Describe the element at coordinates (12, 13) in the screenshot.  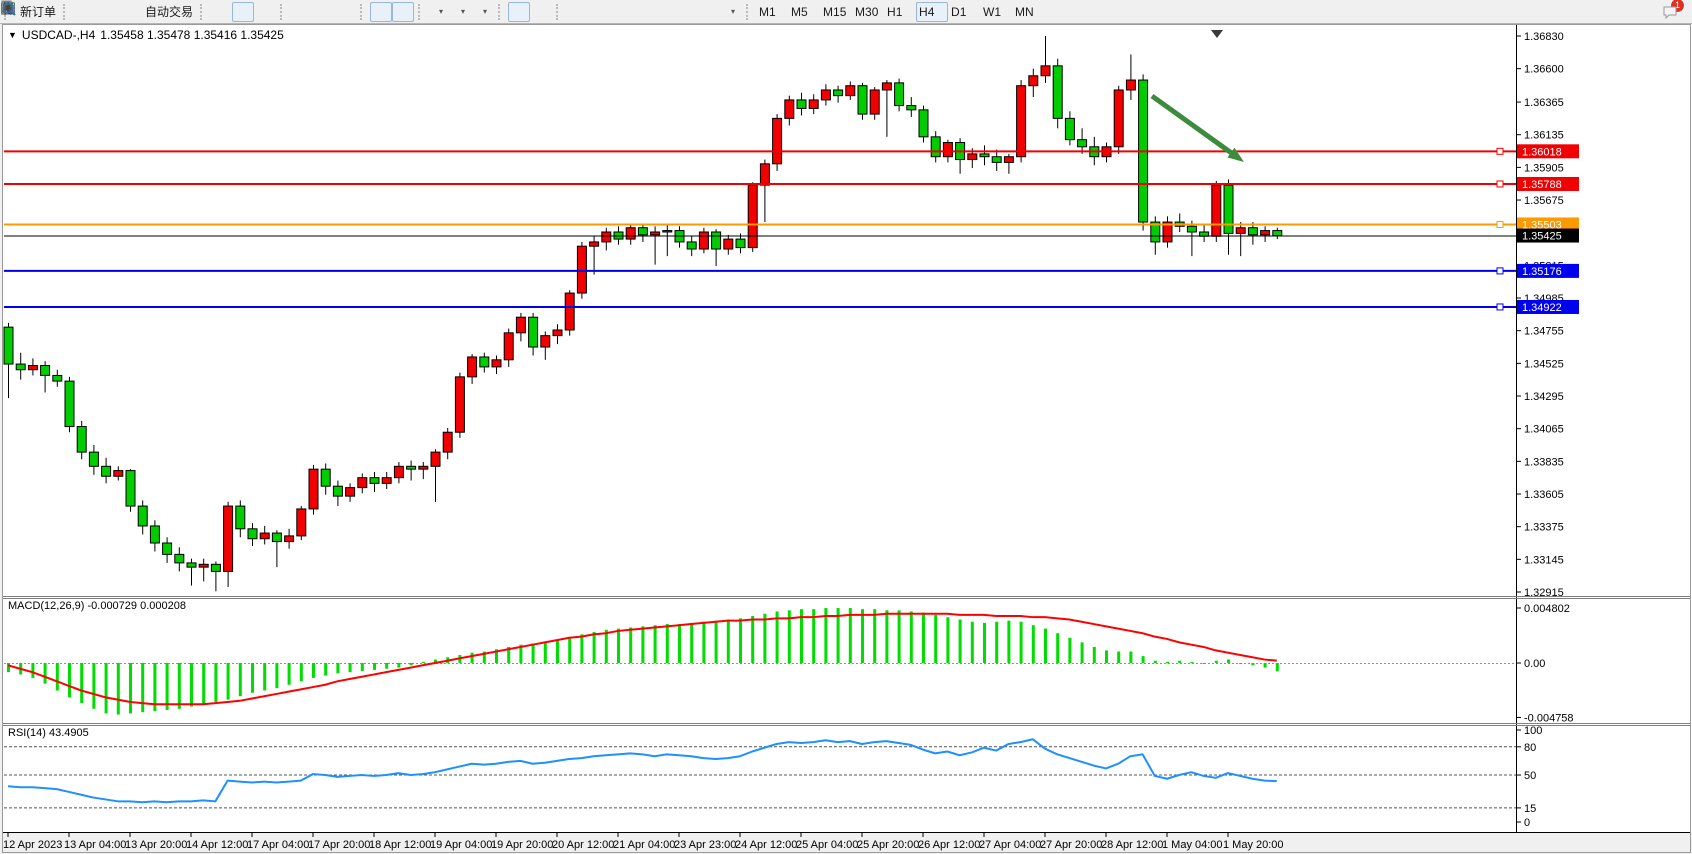
I see `svg-text: F` at that location.